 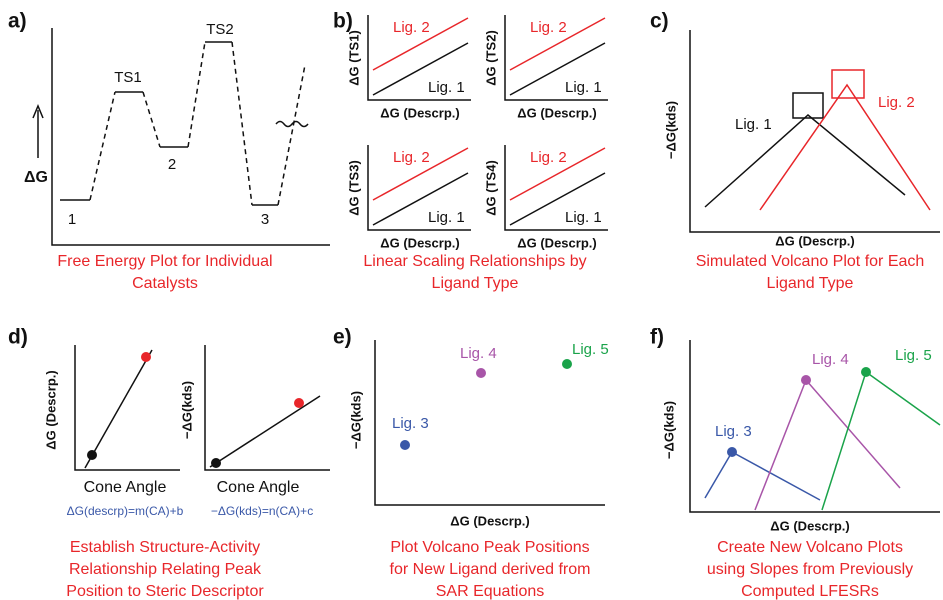 I want to click on axis-label: ΔG (TS1), so click(x=353, y=58).